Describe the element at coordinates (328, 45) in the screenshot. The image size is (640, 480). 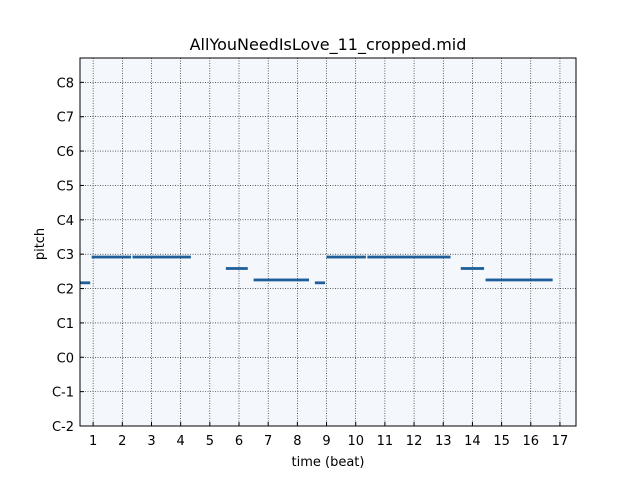
I see `chart-title: AllYouNeedIsLove_11_cropped.mid` at that location.